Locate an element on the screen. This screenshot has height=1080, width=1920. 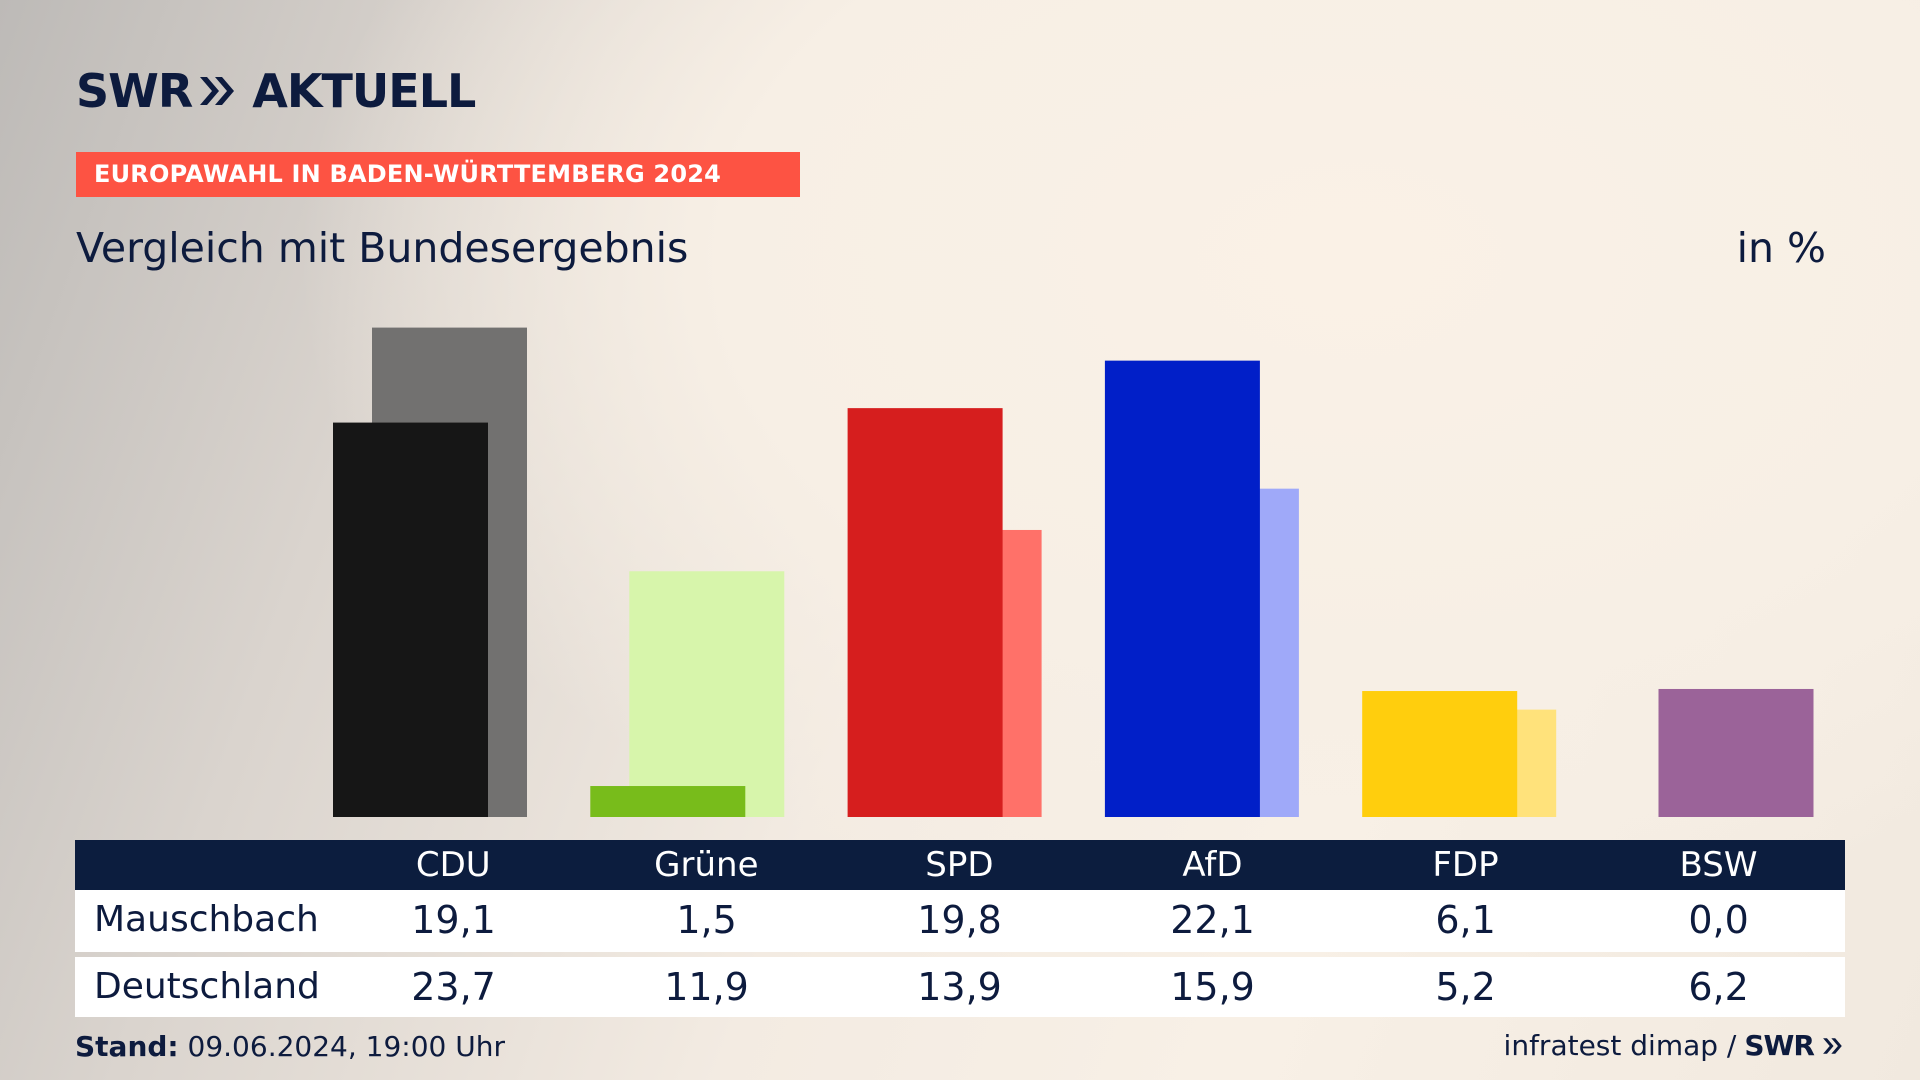
table-cell: 13,9 is located at coordinates (959, 987).